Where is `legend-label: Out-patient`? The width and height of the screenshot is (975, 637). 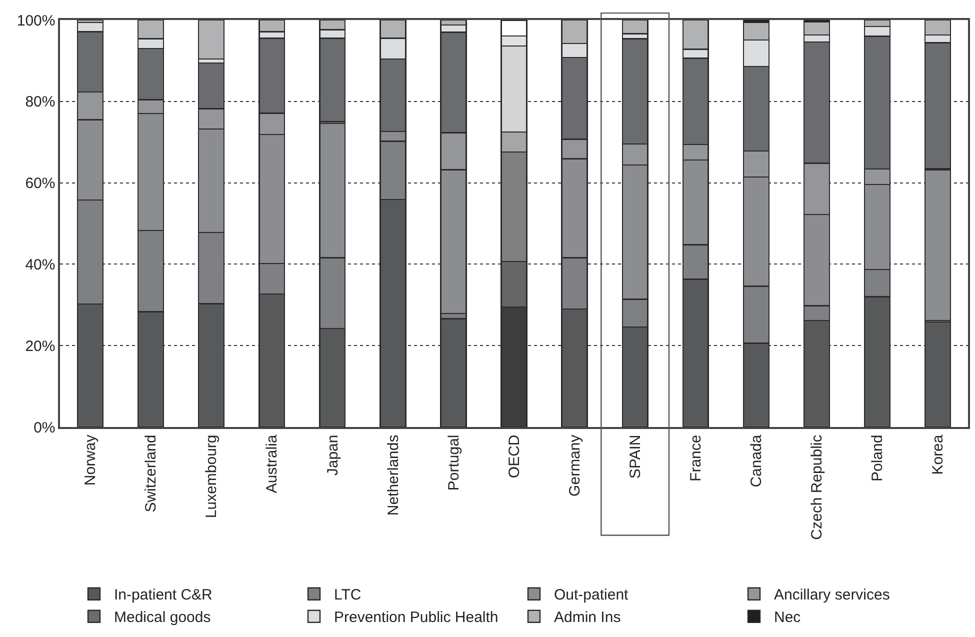
legend-label: Out-patient is located at coordinates (592, 595).